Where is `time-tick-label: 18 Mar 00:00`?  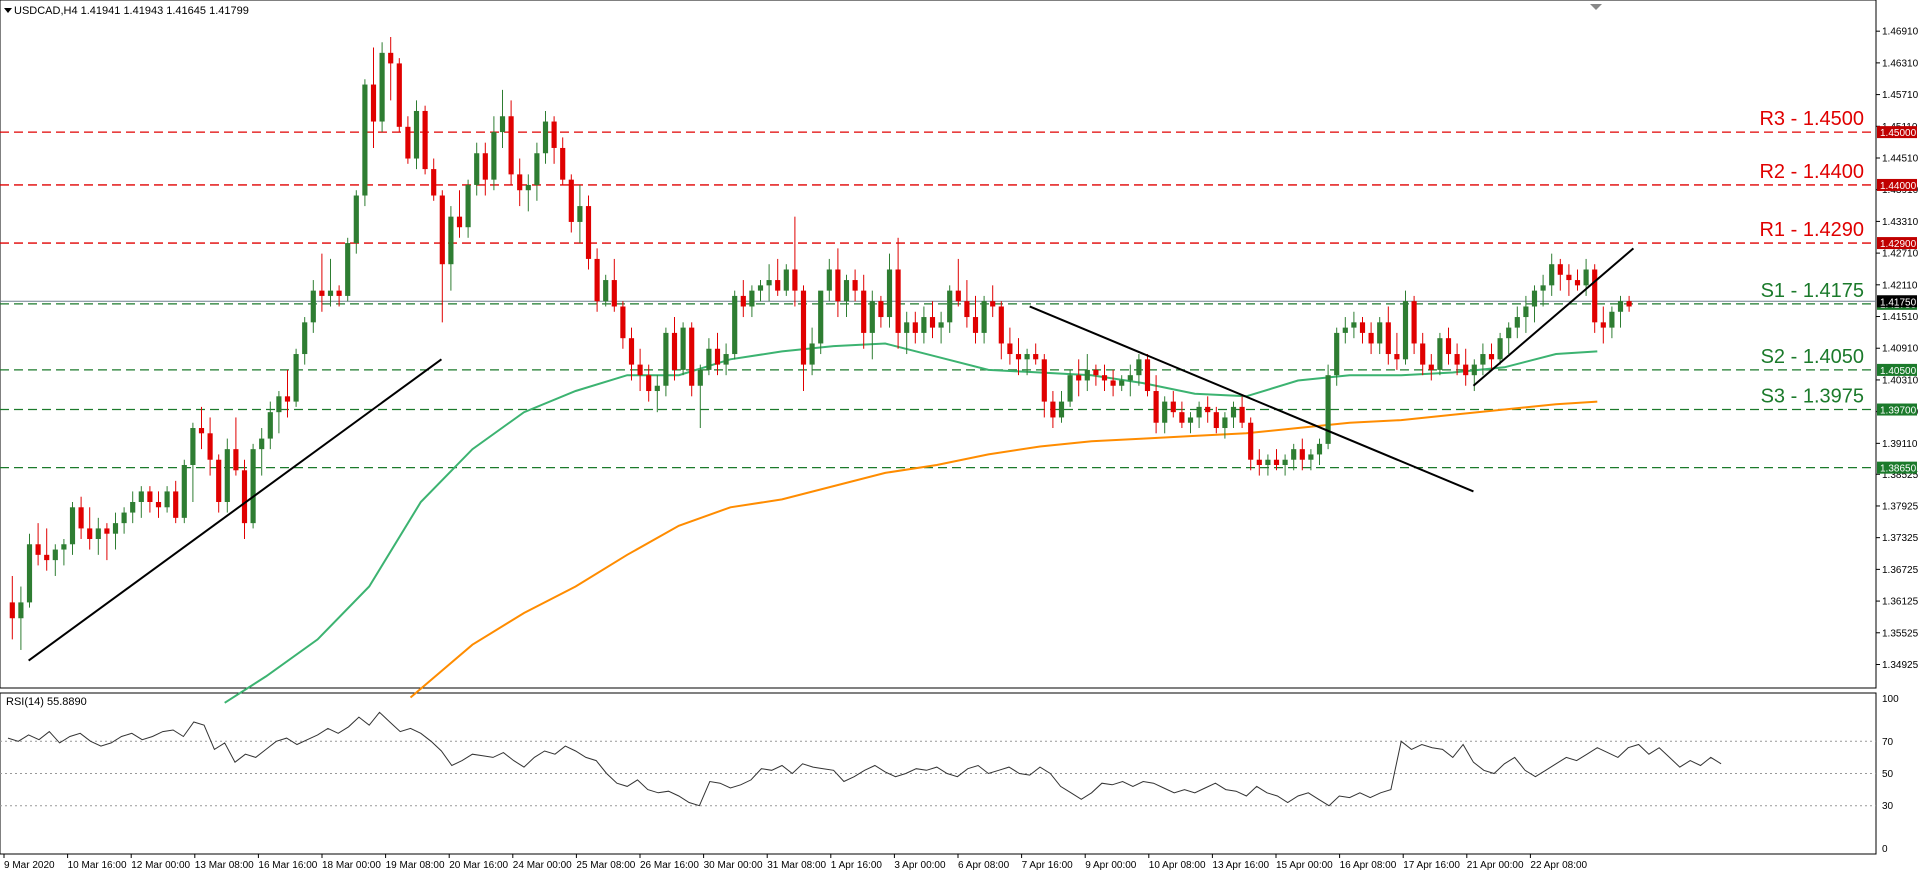 time-tick-label: 18 Mar 00:00 is located at coordinates (351, 865).